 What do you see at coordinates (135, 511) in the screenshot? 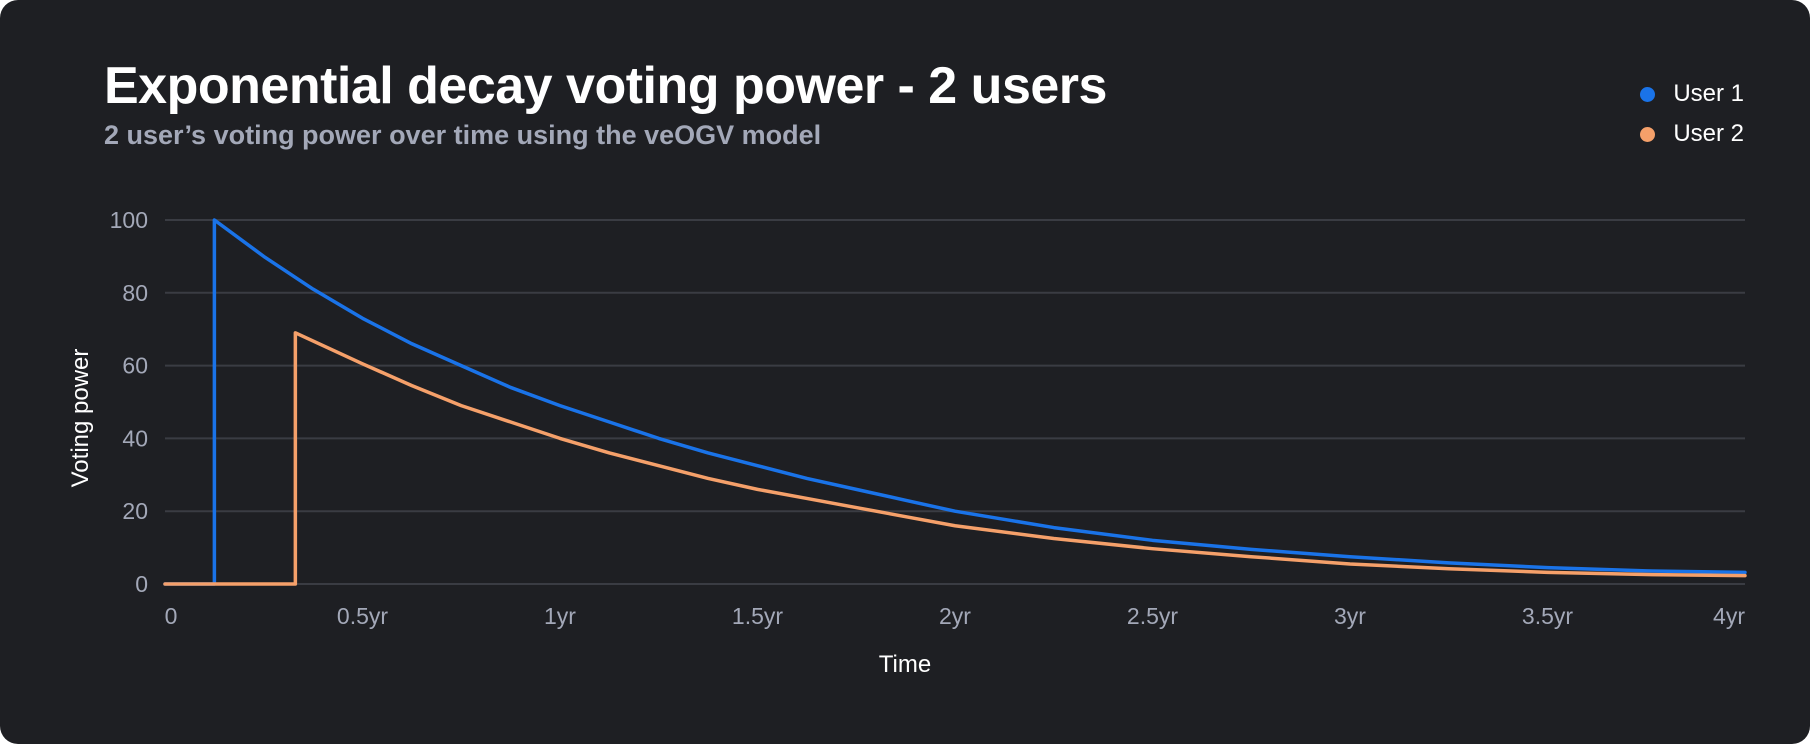
I see `y-tick-label: 20` at bounding box center [135, 511].